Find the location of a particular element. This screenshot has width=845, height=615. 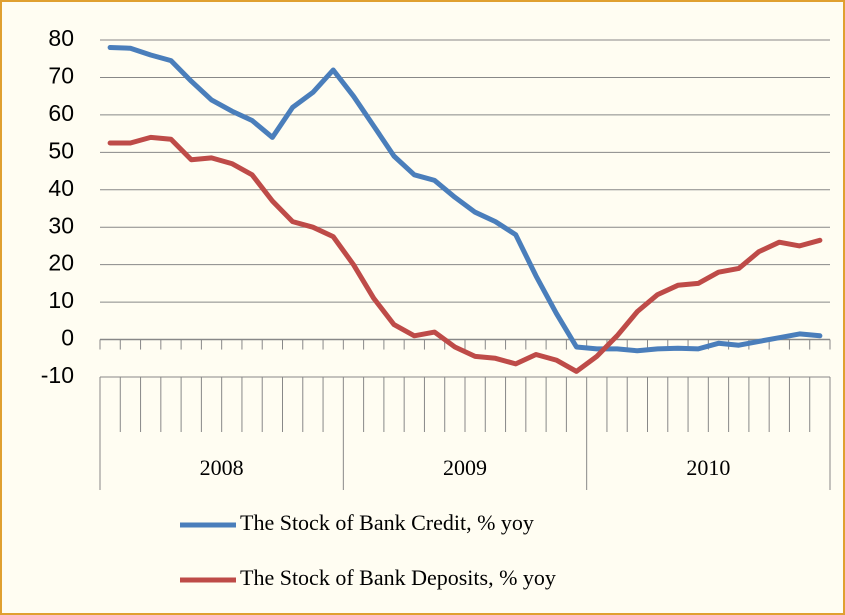

y-tick-label: 10 is located at coordinates (61, 300).